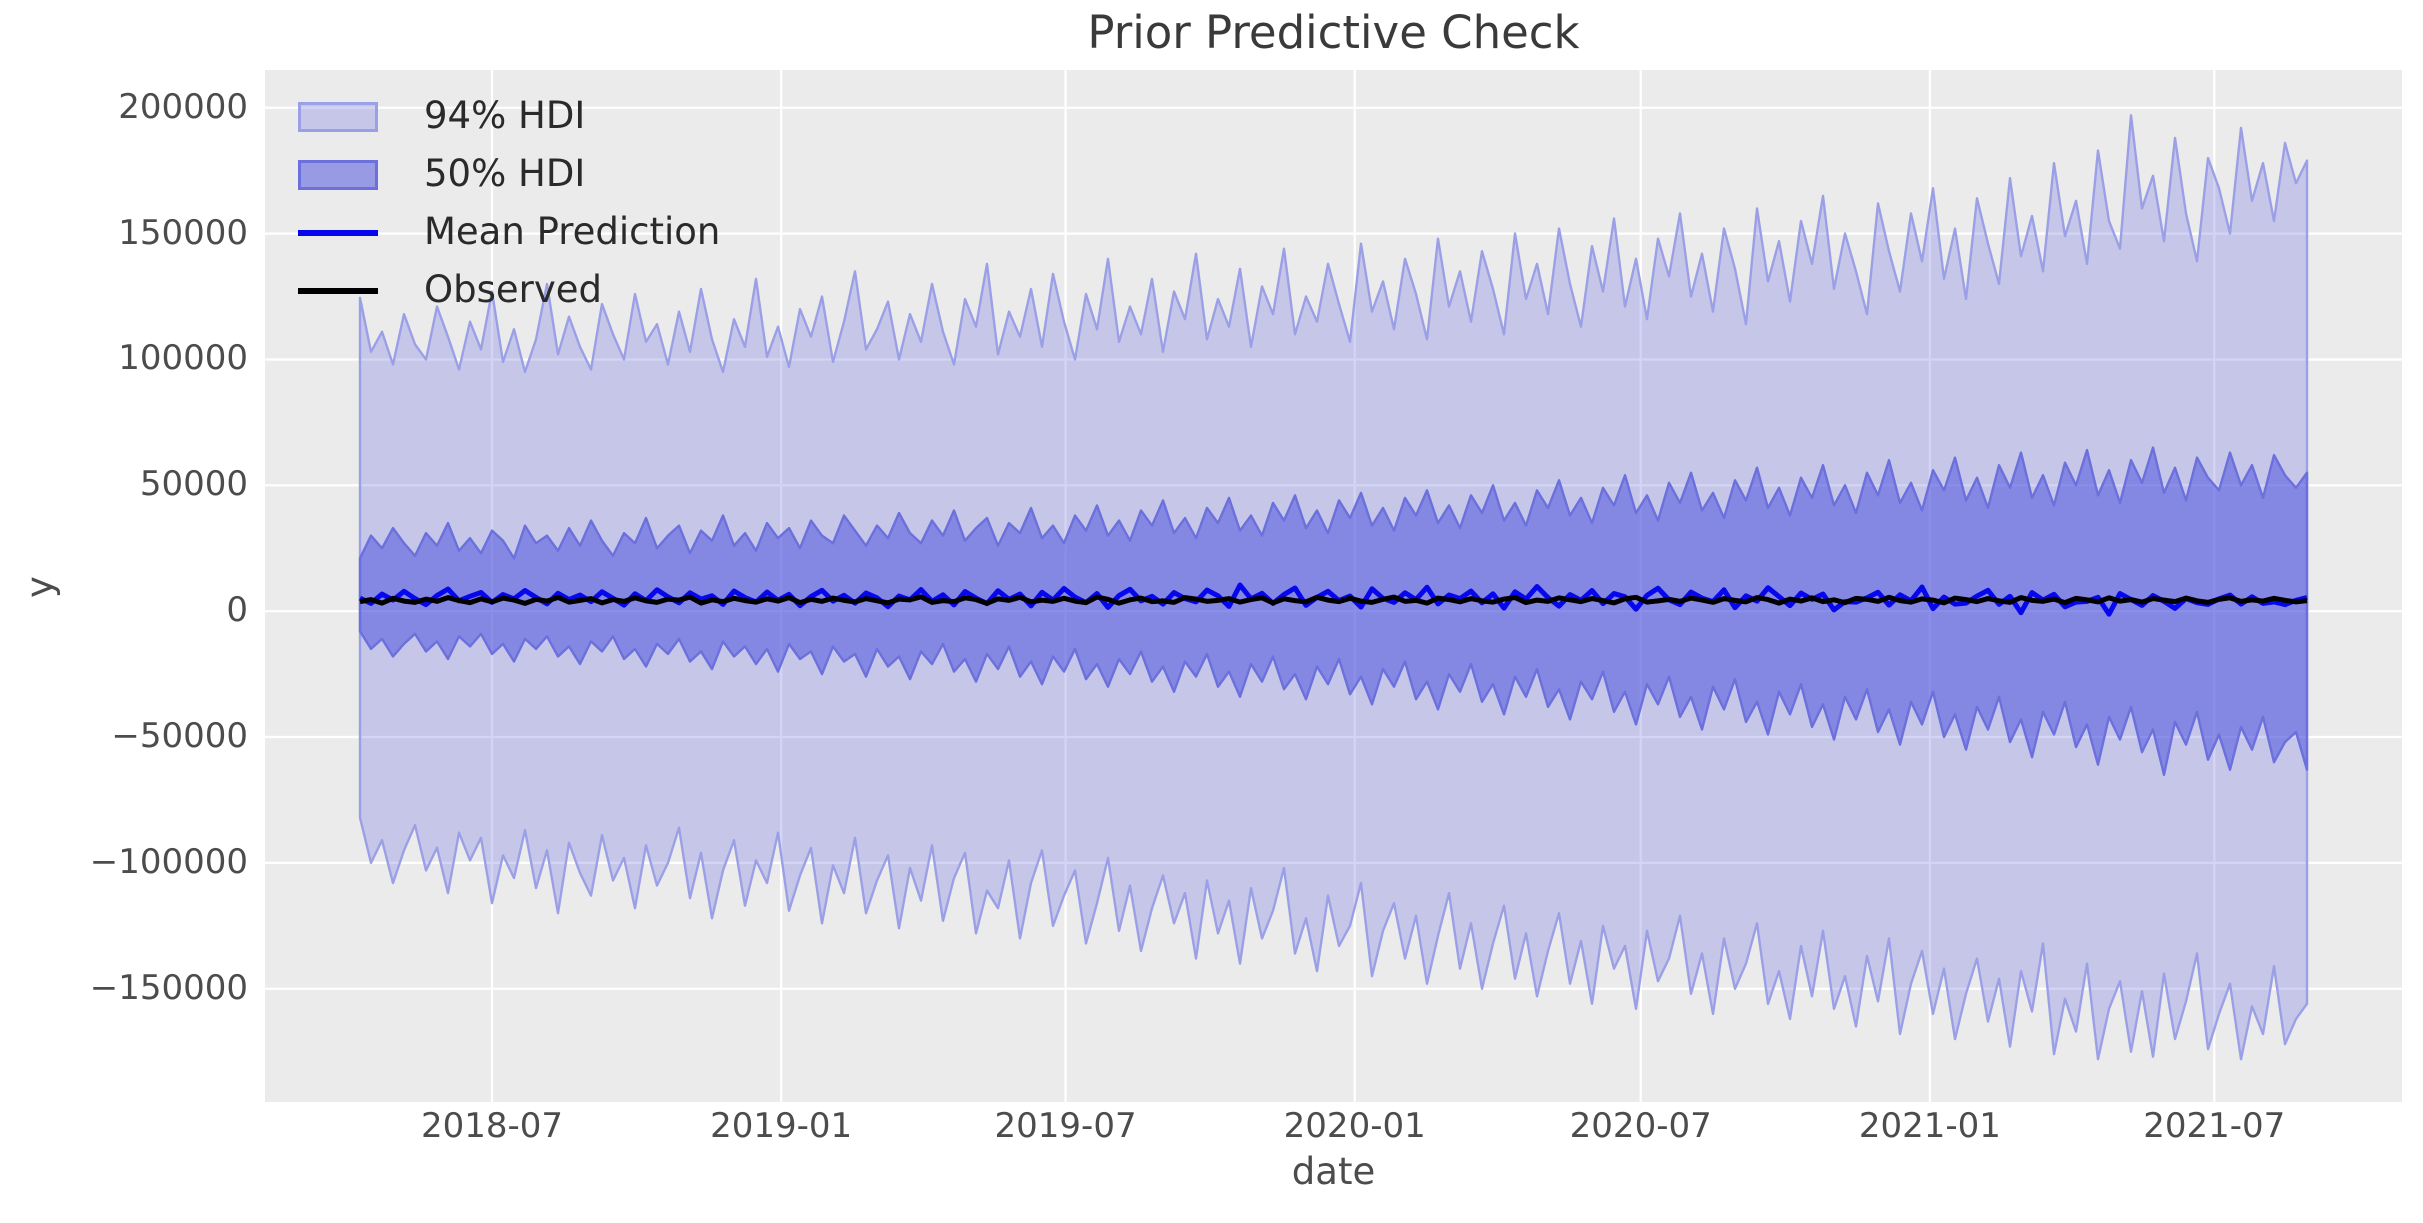  What do you see at coordinates (183, 106) in the screenshot?
I see `y-tick-label: 200000` at bounding box center [183, 106].